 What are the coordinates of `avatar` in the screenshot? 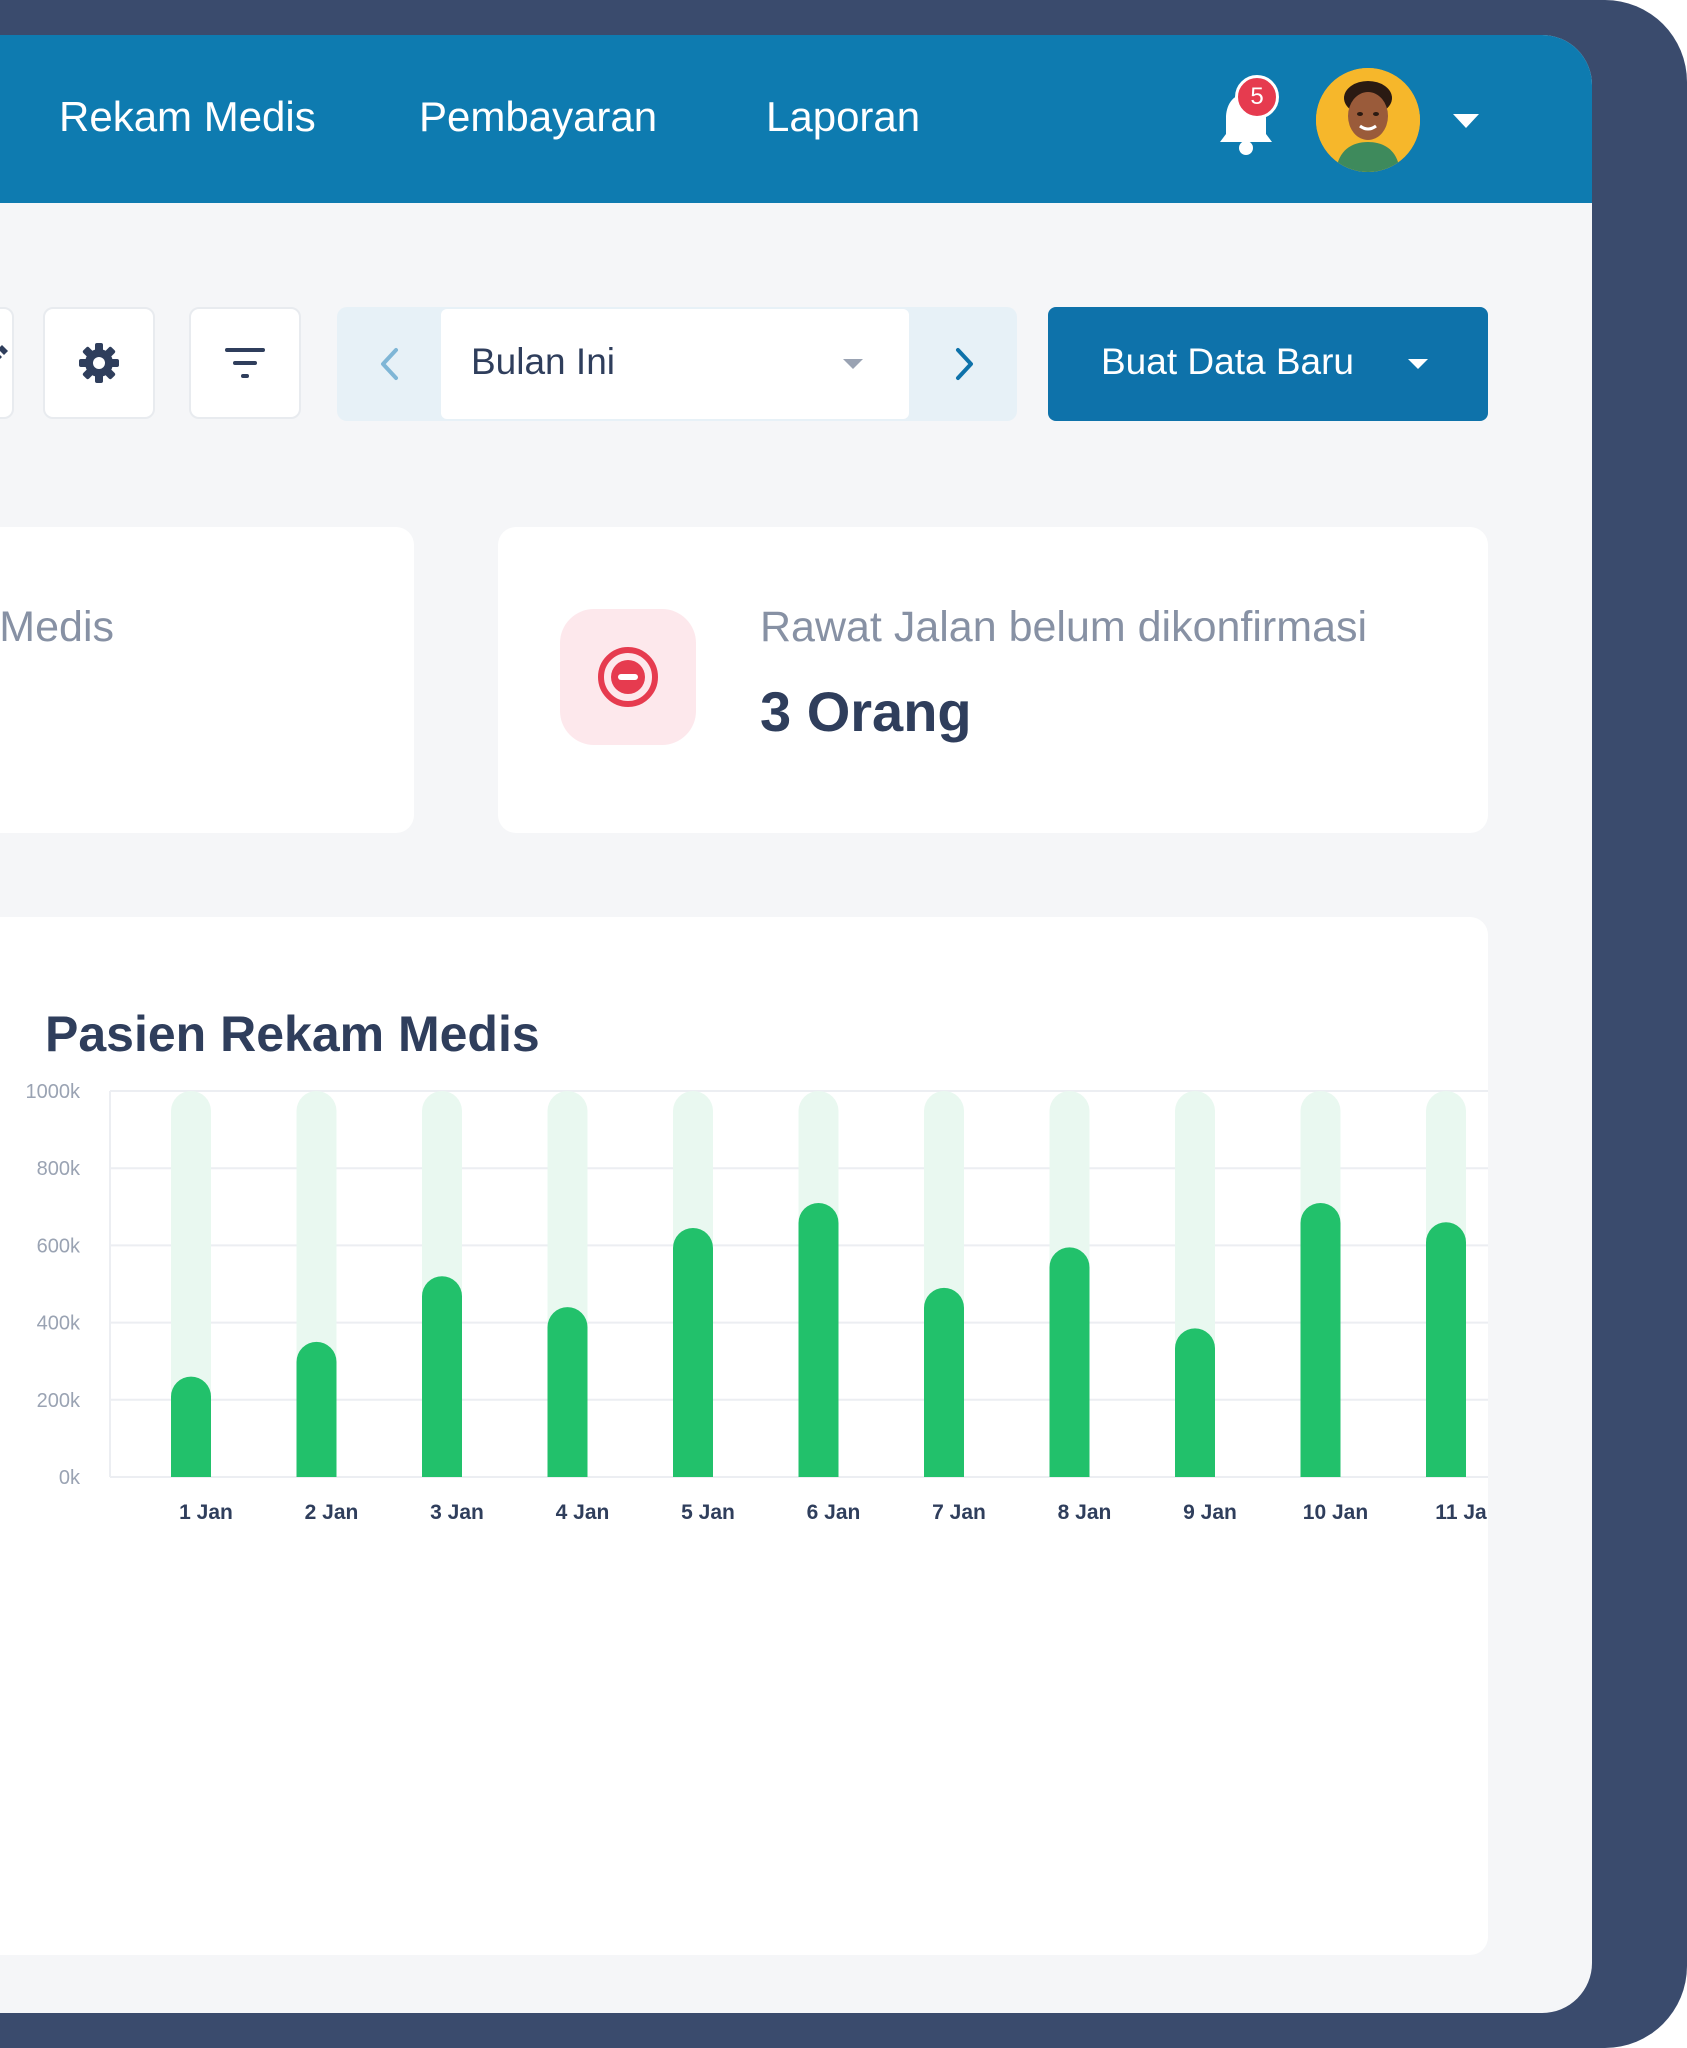 It's located at (1368, 120).